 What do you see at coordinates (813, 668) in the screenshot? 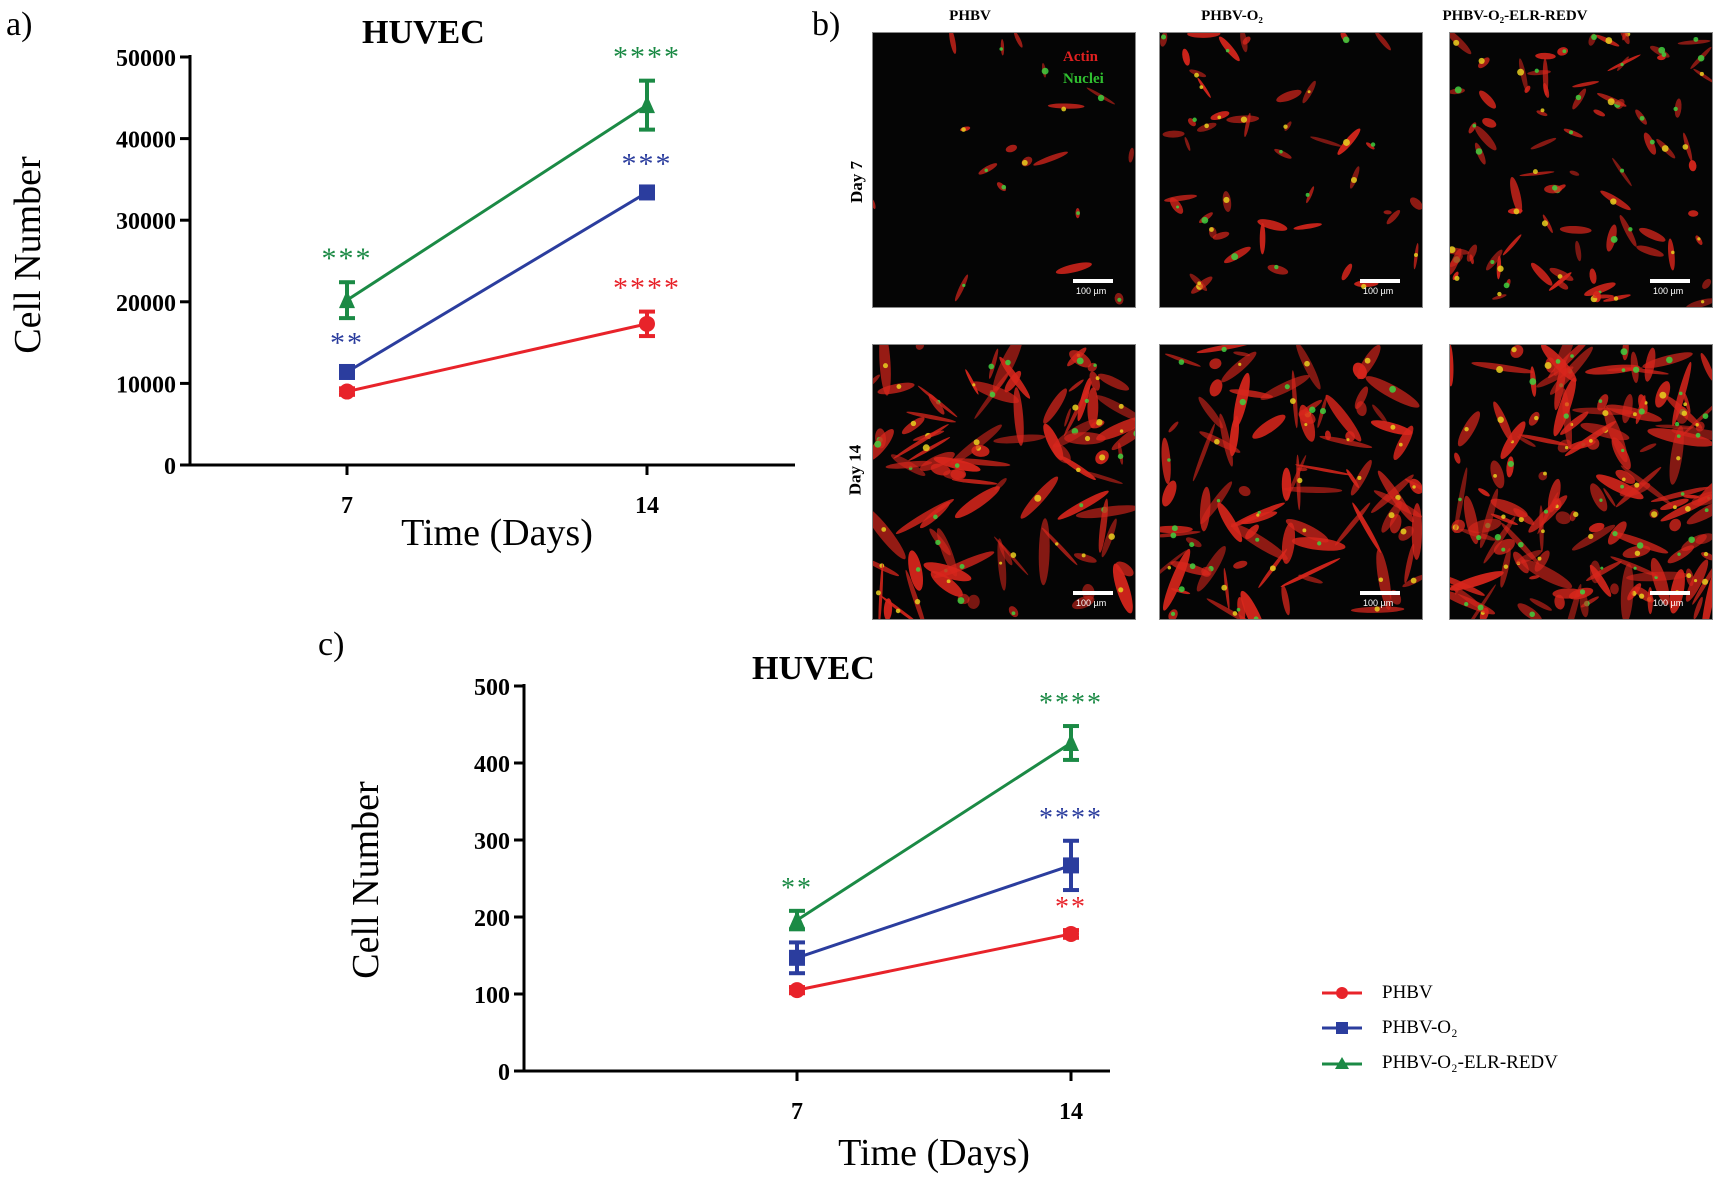
I see `chart-c-title: HUVEC` at bounding box center [813, 668].